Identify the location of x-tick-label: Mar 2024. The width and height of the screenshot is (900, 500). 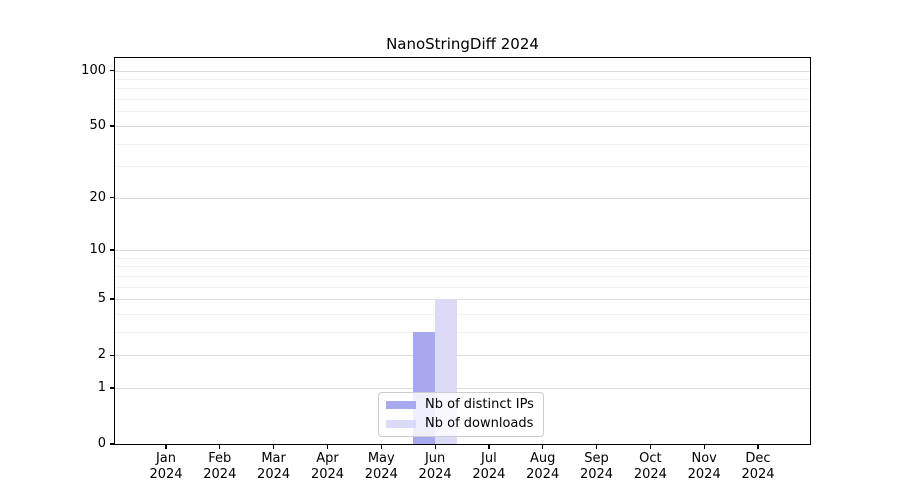
(274, 466).